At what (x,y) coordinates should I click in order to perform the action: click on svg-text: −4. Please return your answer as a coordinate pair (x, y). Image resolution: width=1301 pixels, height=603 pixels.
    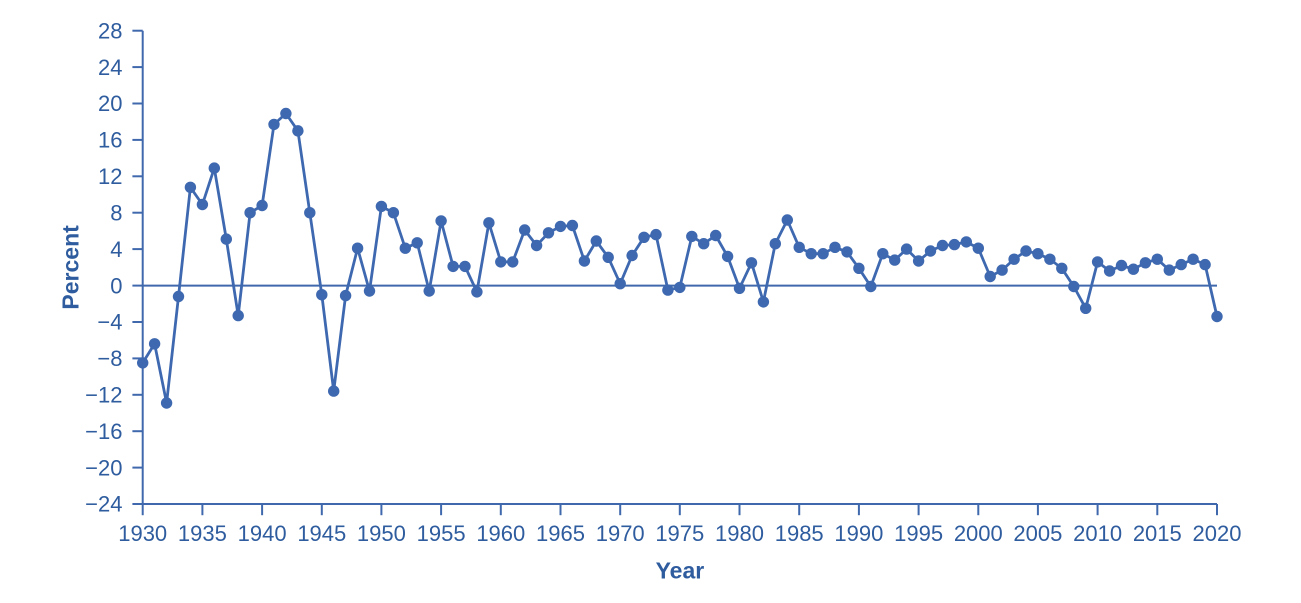
    Looking at the image, I should click on (109, 322).